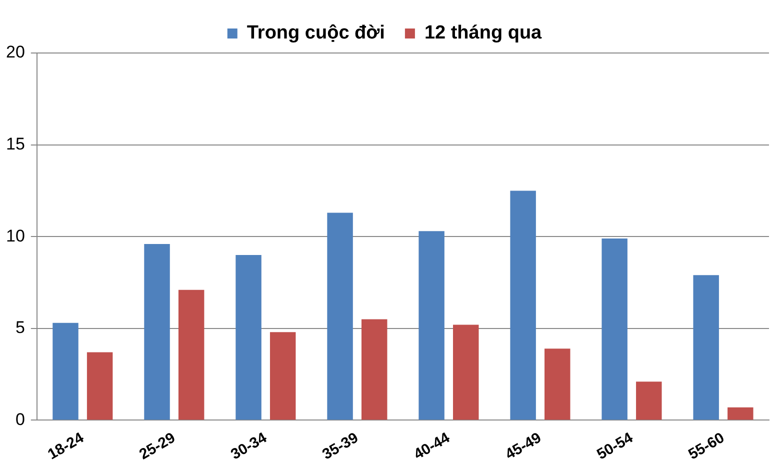 This screenshot has width=779, height=471. What do you see at coordinates (15, 236) in the screenshot?
I see `y-tick-label: 10` at bounding box center [15, 236].